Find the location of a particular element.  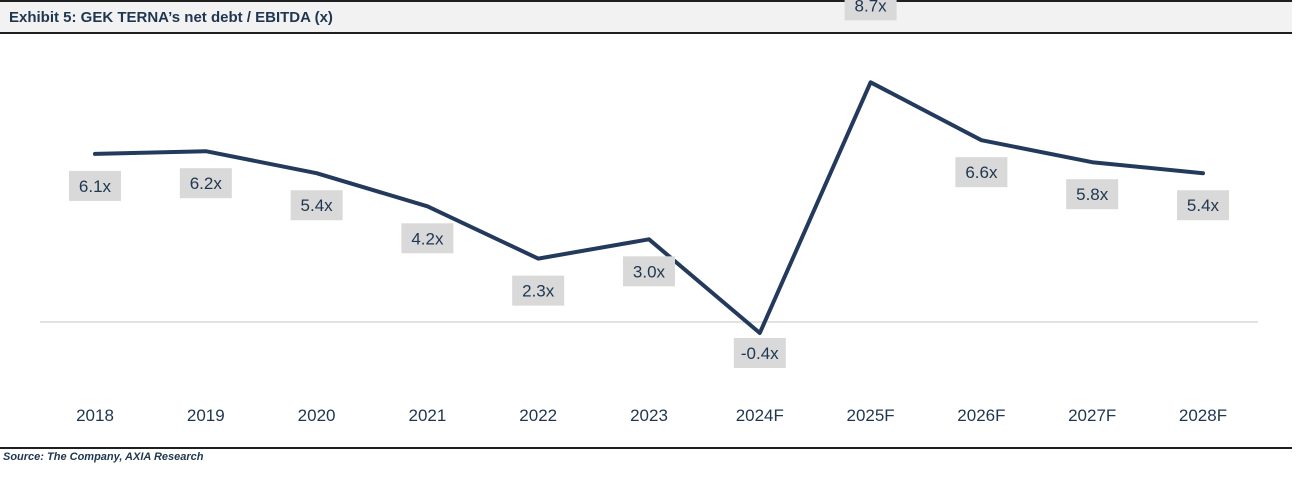

data-label-text: 6.6x is located at coordinates (981, 172).